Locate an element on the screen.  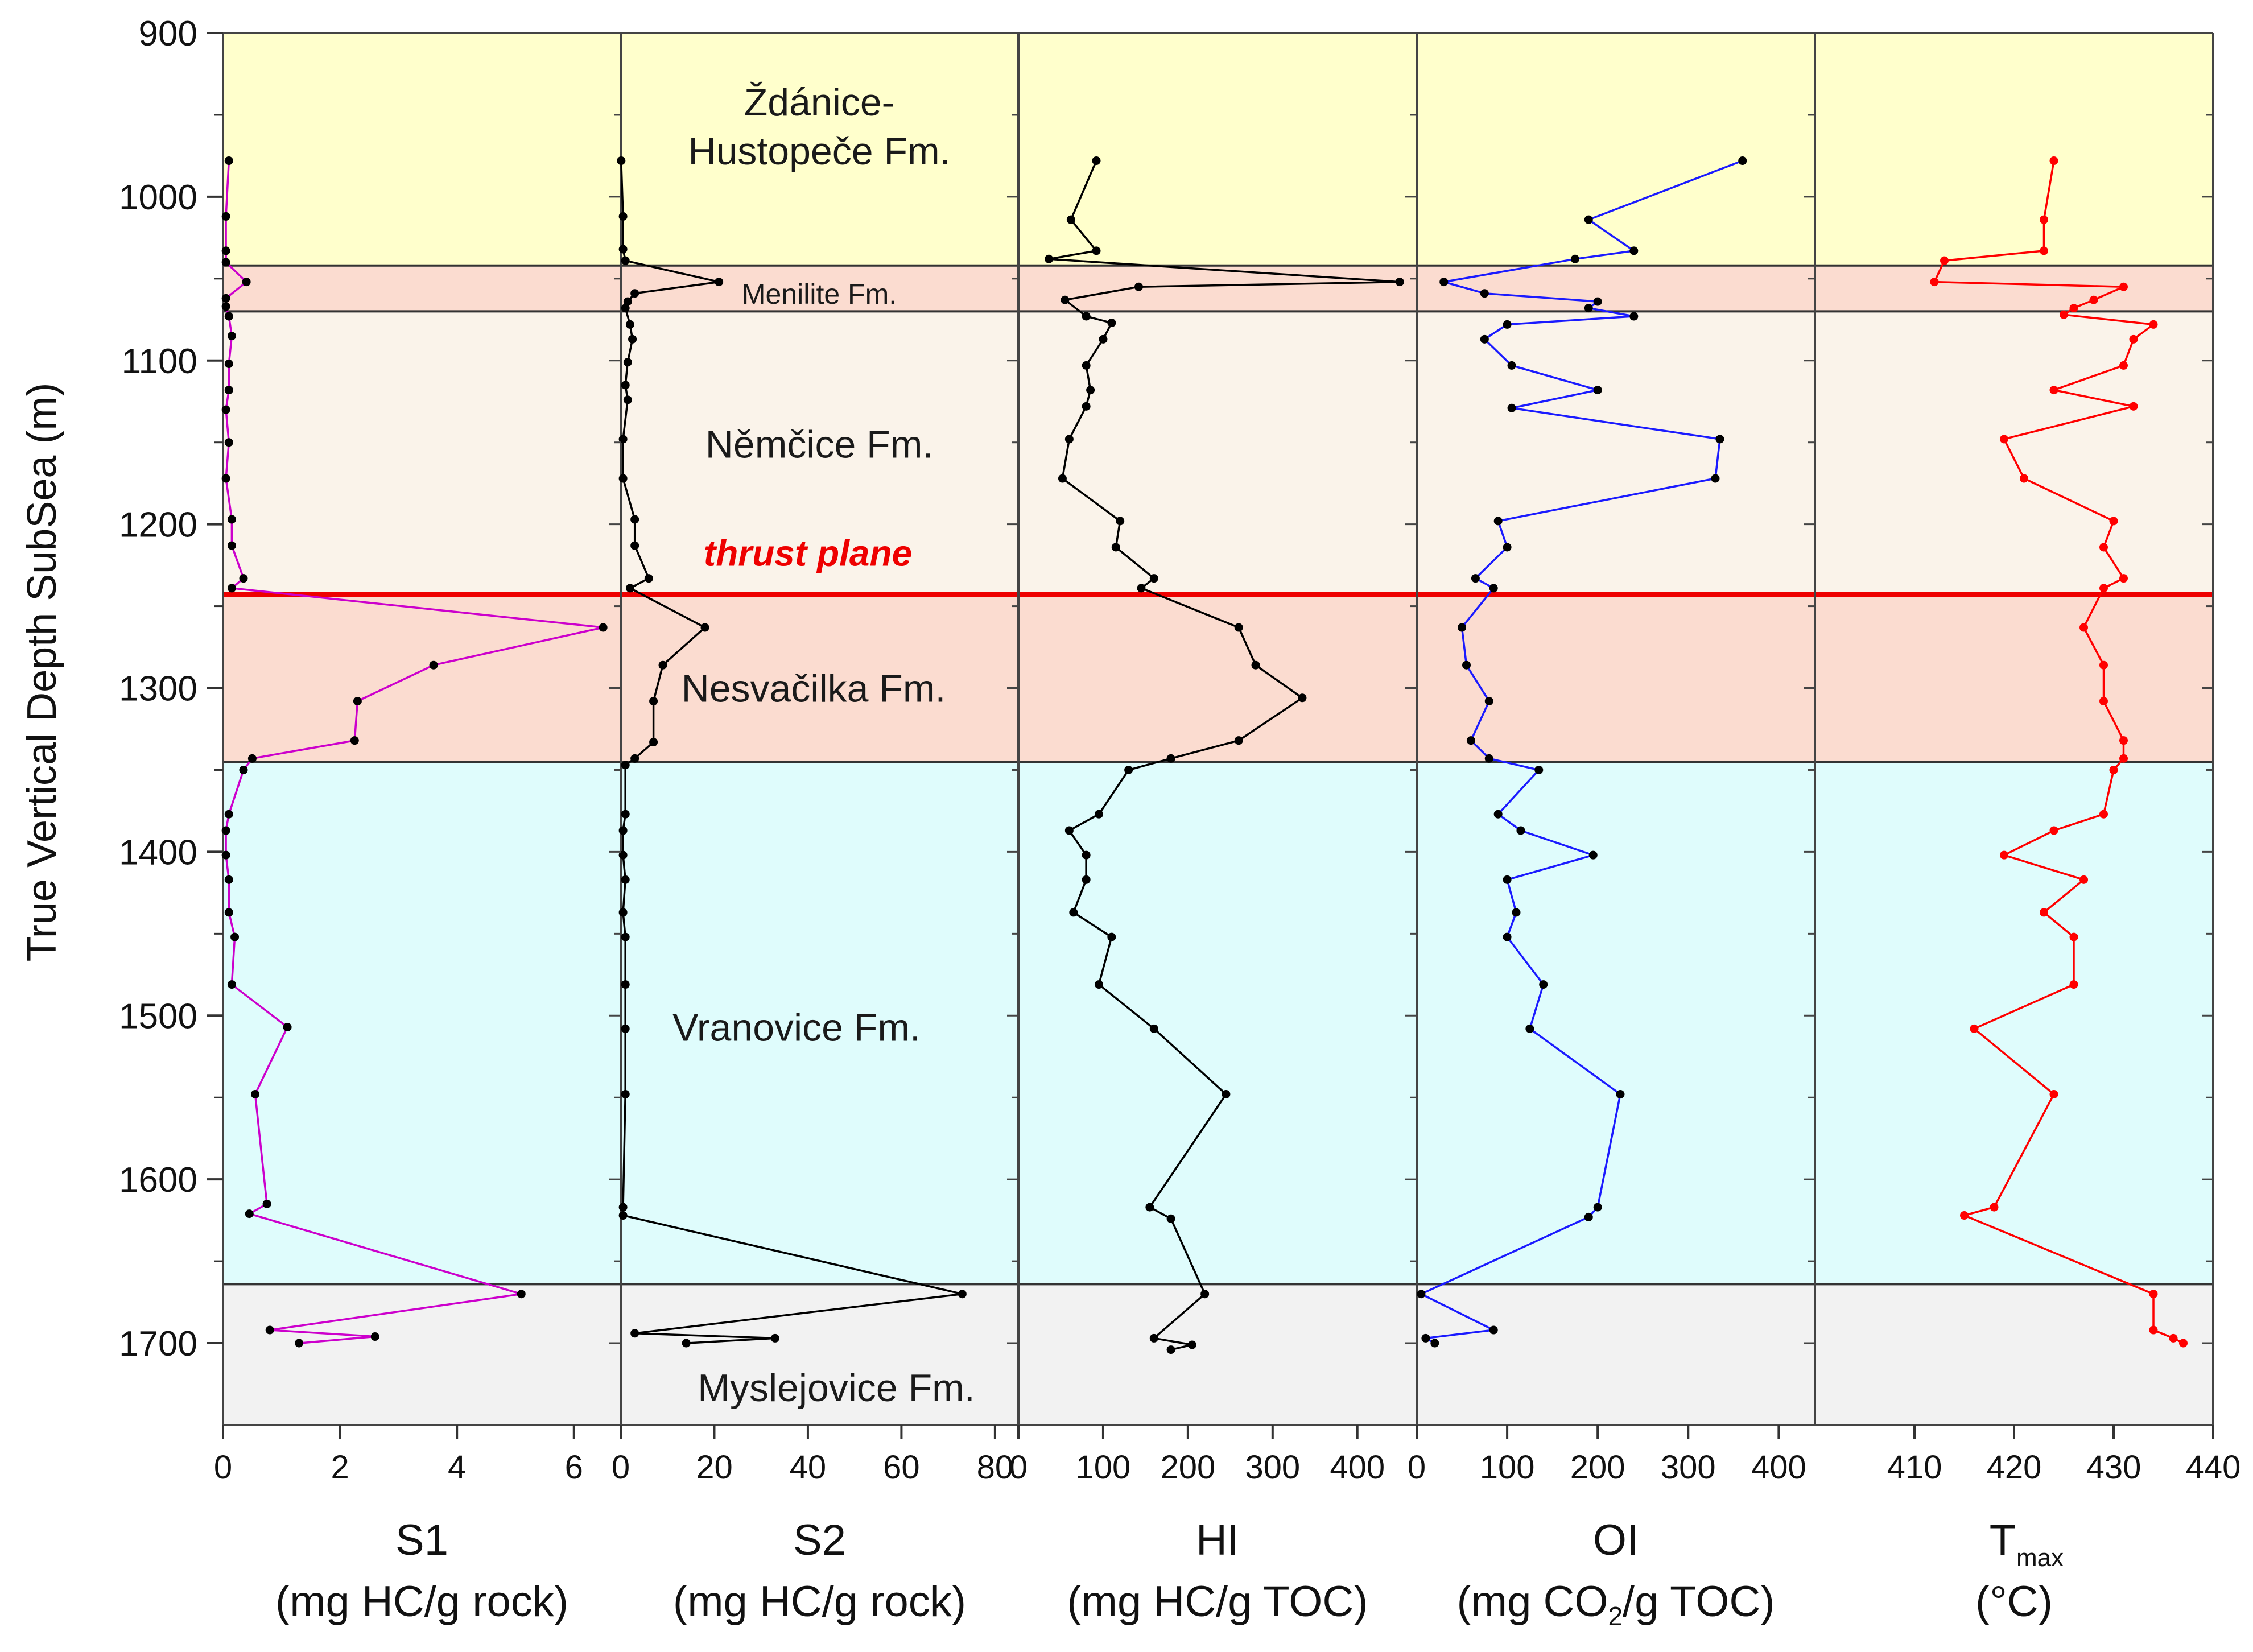
y-tick-label: 1600 is located at coordinates (158, 1180).